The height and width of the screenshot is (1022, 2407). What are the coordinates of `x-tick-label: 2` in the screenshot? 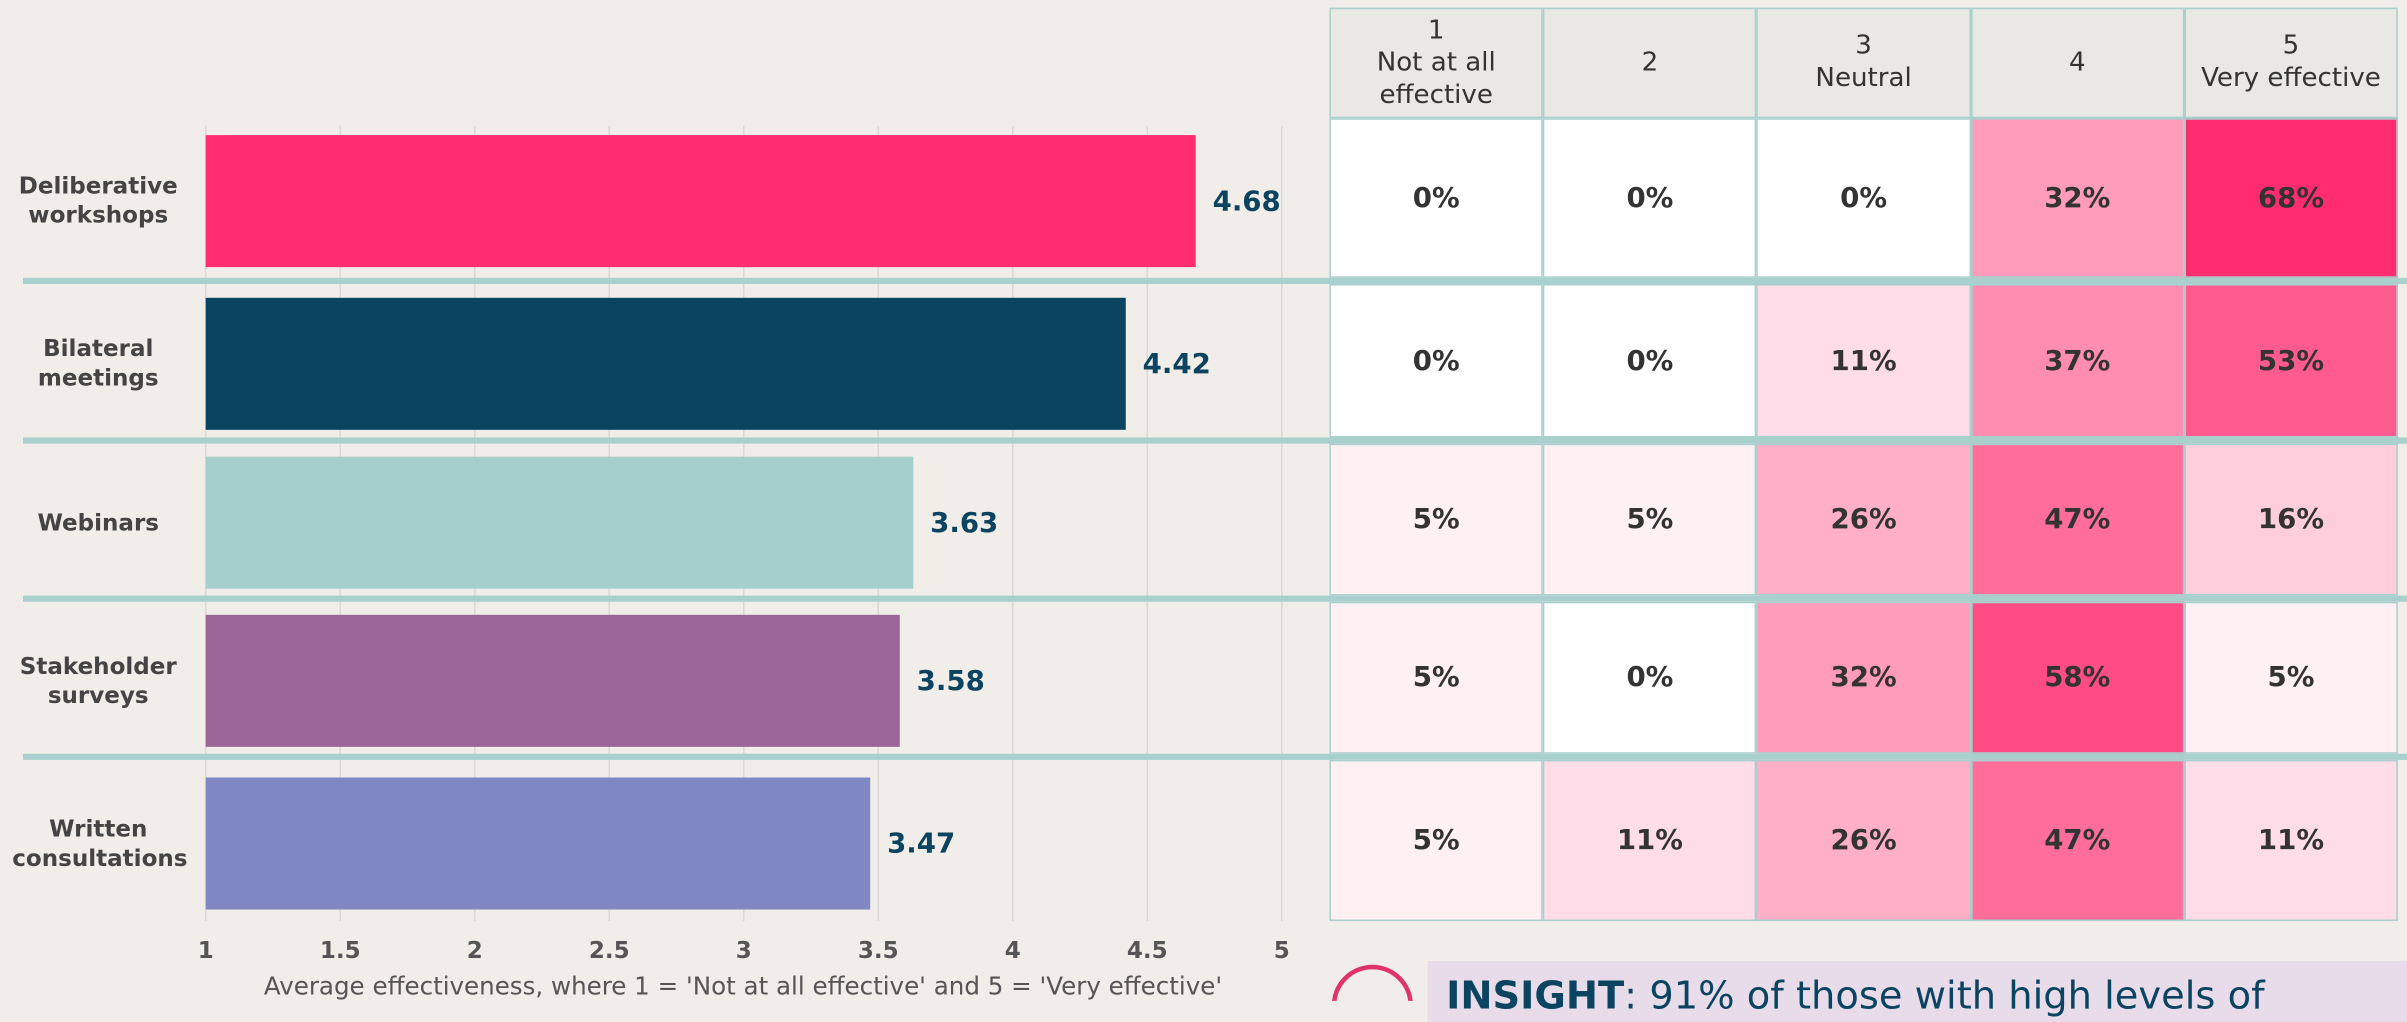 It's located at (475, 951).